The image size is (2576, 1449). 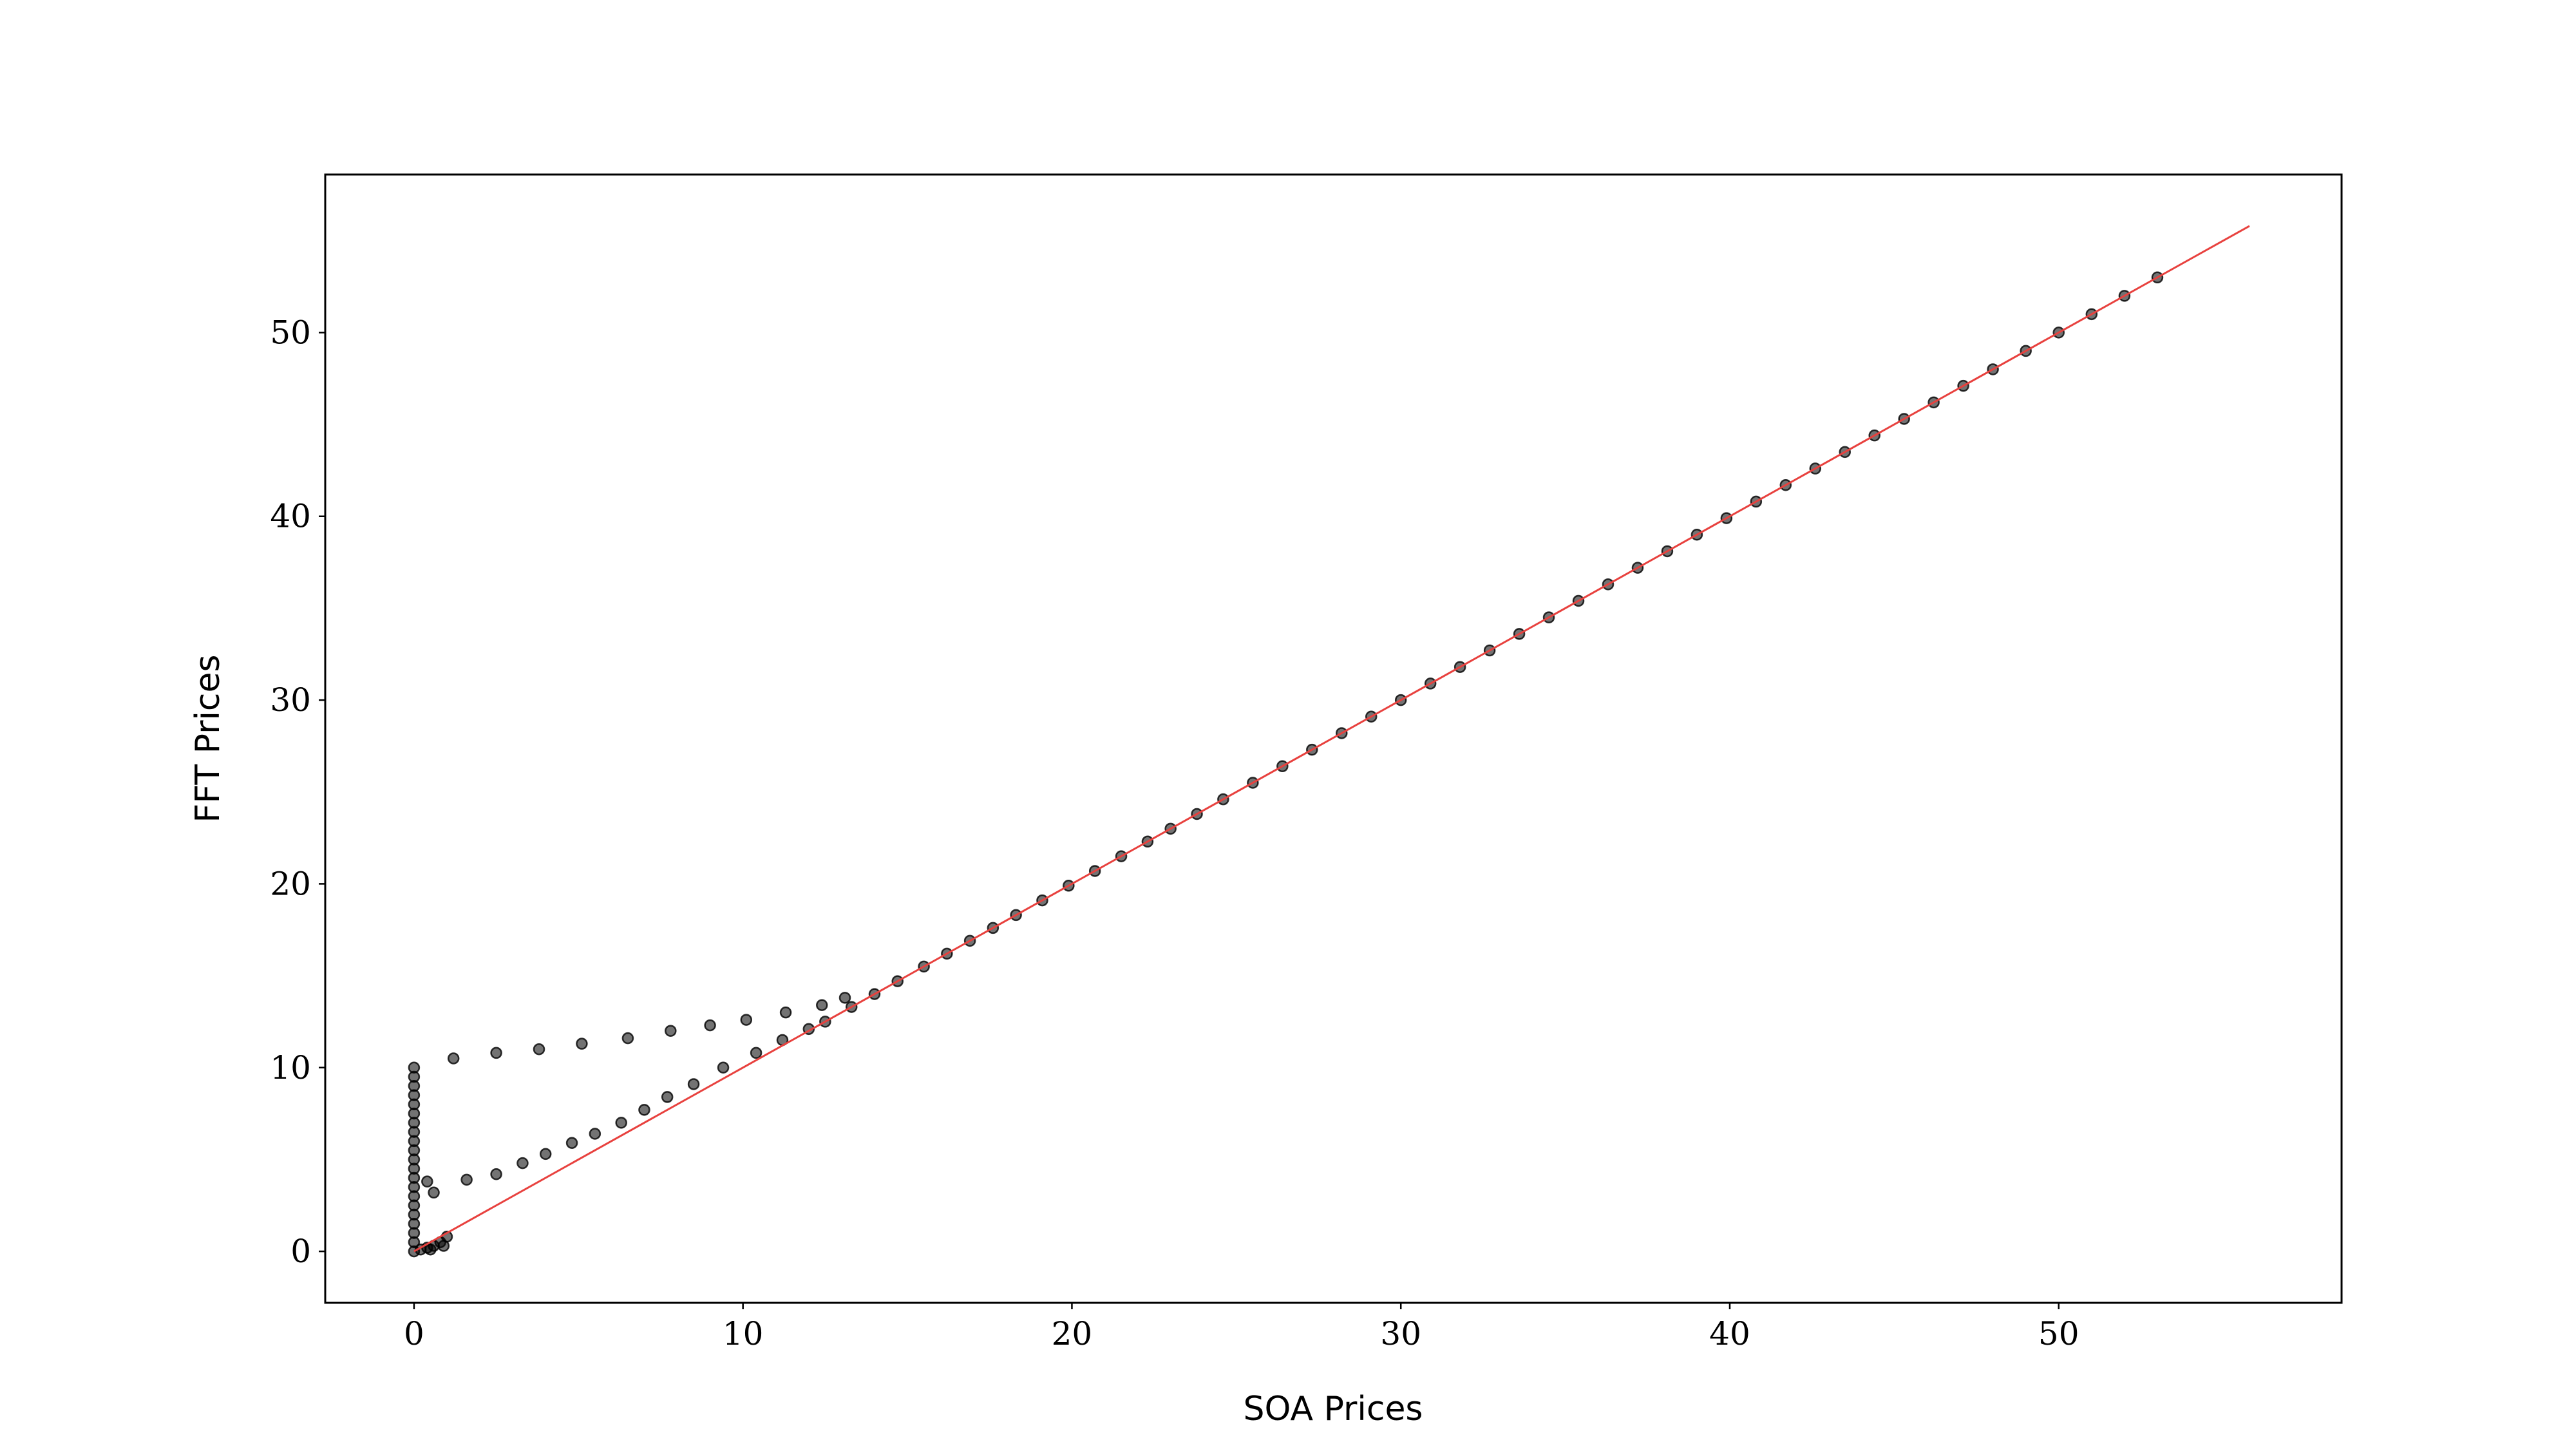 What do you see at coordinates (1729, 1333) in the screenshot?
I see `x-tick-label: 40` at bounding box center [1729, 1333].